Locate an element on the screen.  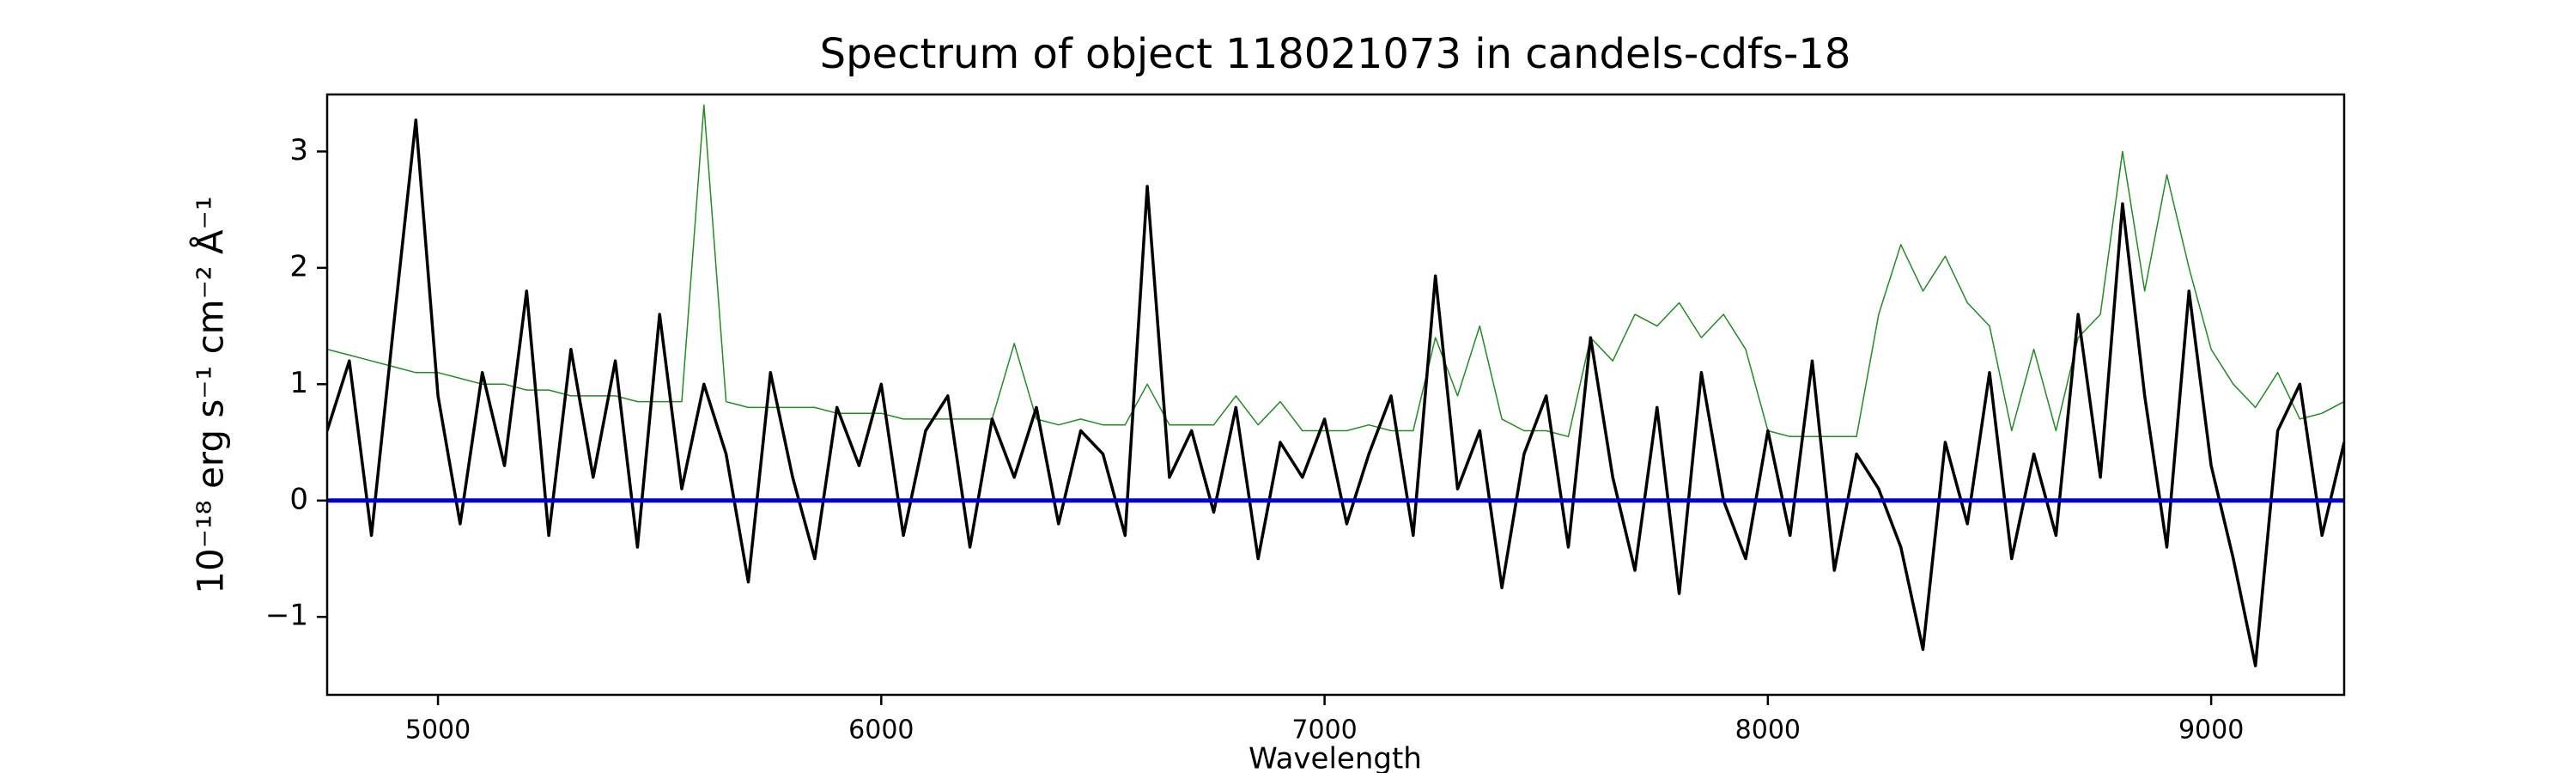
y-tick-label: 2 is located at coordinates (298, 266).